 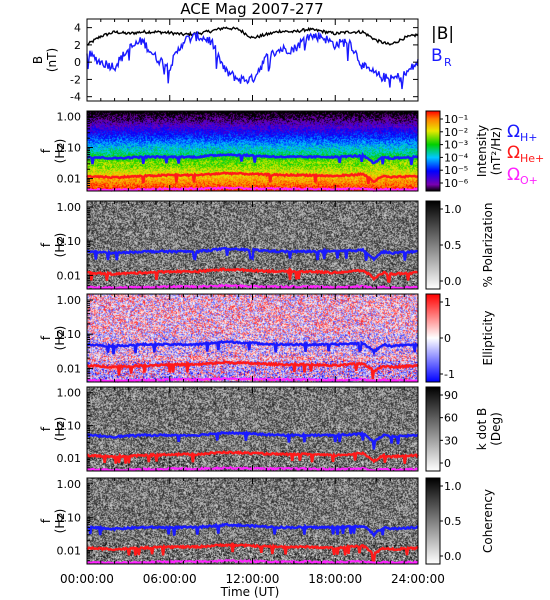 What do you see at coordinates (335, 579) in the screenshot?
I see `x-tick-label: 18:00:00` at bounding box center [335, 579].